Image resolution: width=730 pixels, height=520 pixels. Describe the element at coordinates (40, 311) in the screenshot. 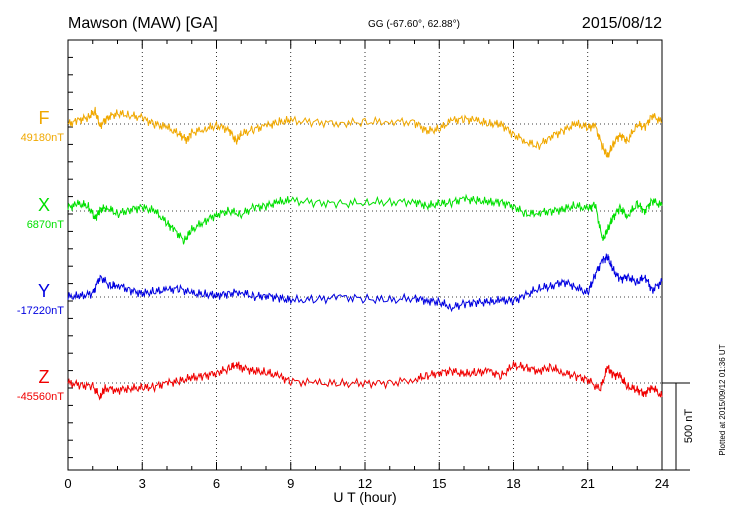

I see `series-baseline-y: -17220nT` at that location.